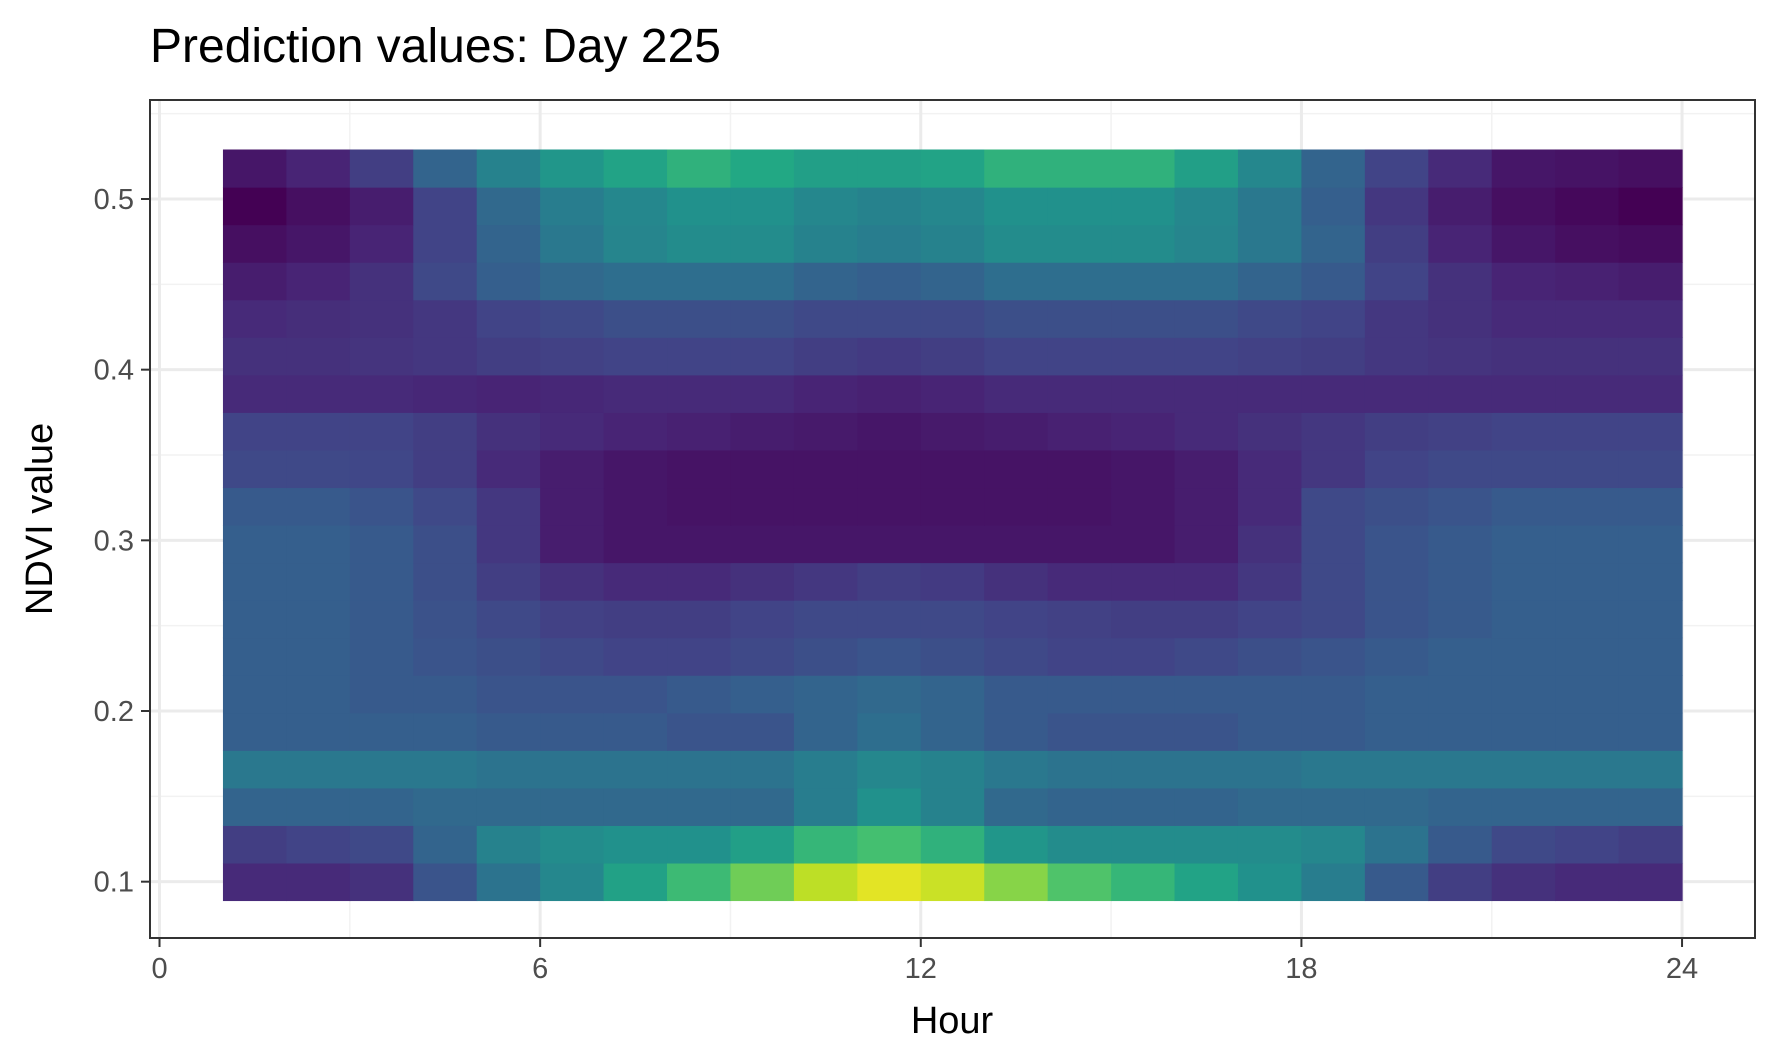  What do you see at coordinates (114, 541) in the screenshot?
I see `y-tick-label: 0.3` at bounding box center [114, 541].